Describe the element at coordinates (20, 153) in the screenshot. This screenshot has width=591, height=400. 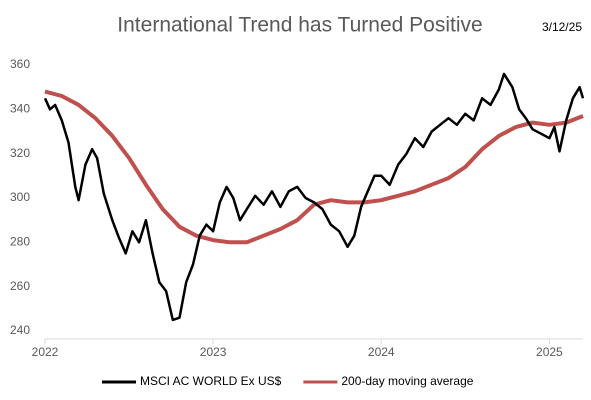
I see `y-tick-label: 320` at that location.